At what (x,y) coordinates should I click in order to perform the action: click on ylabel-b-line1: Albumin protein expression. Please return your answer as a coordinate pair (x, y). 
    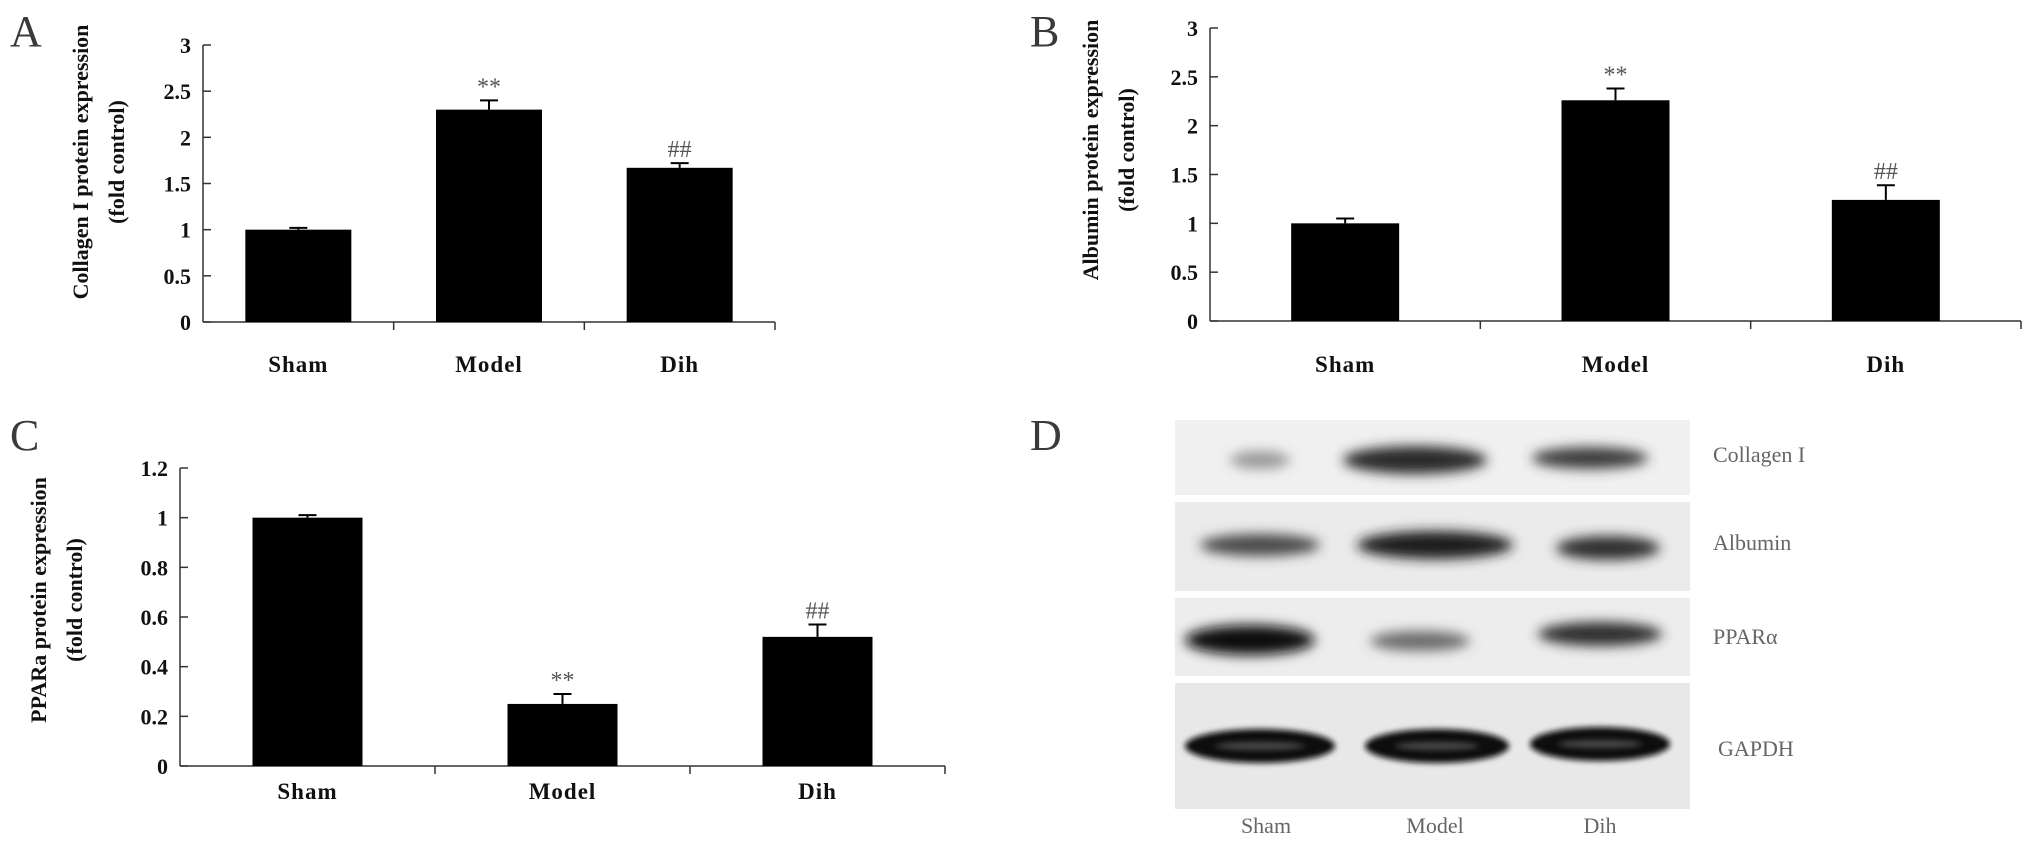
    Looking at the image, I should click on (1090, 150).